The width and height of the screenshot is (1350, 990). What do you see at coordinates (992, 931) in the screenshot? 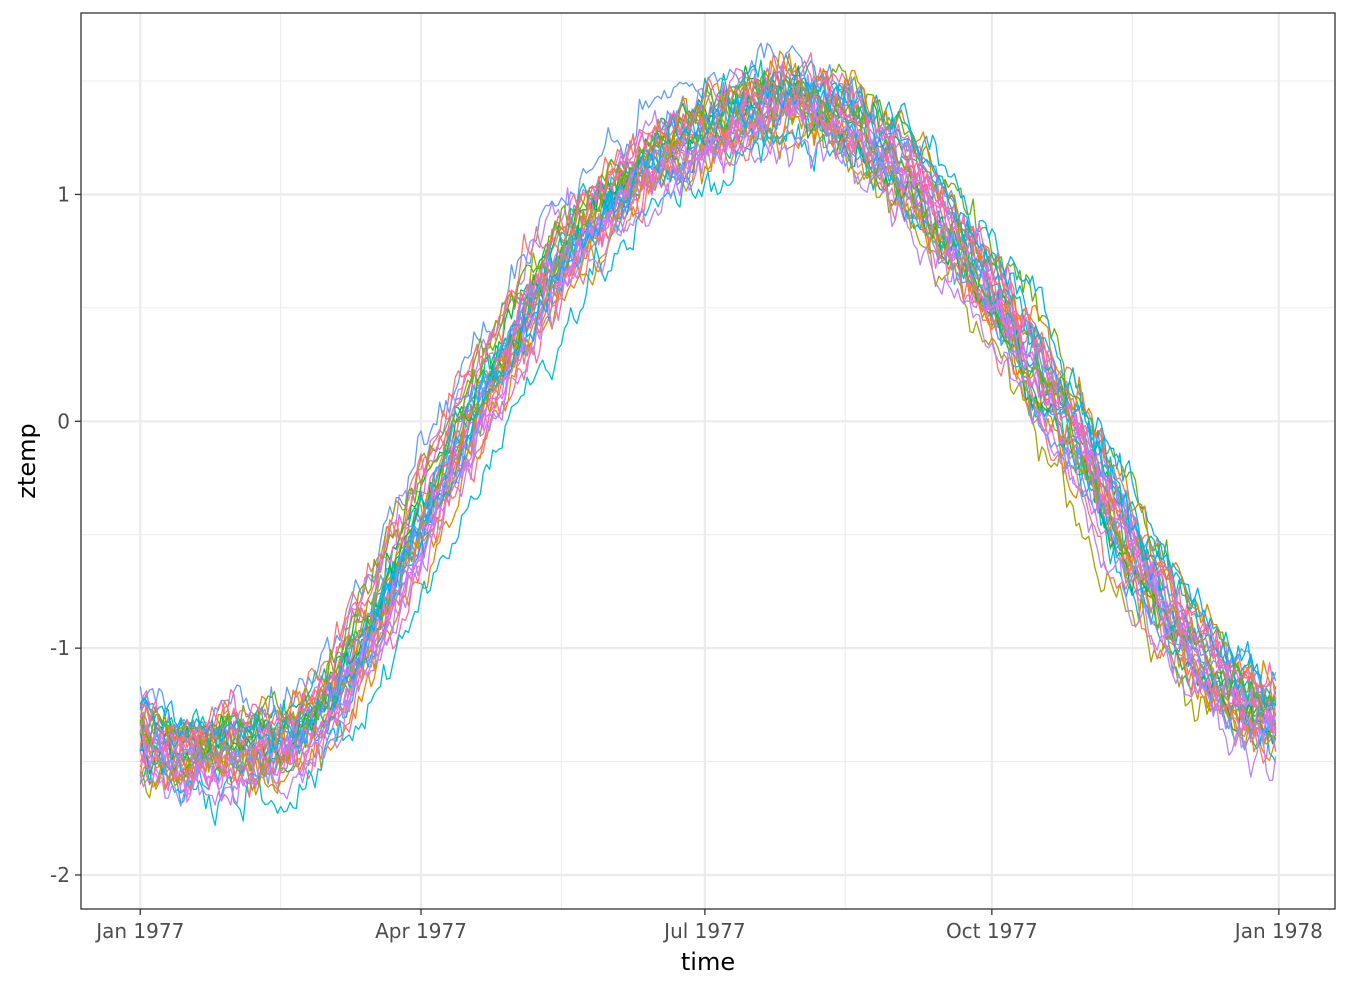
I see `x-tick-label: Oct 1977` at bounding box center [992, 931].